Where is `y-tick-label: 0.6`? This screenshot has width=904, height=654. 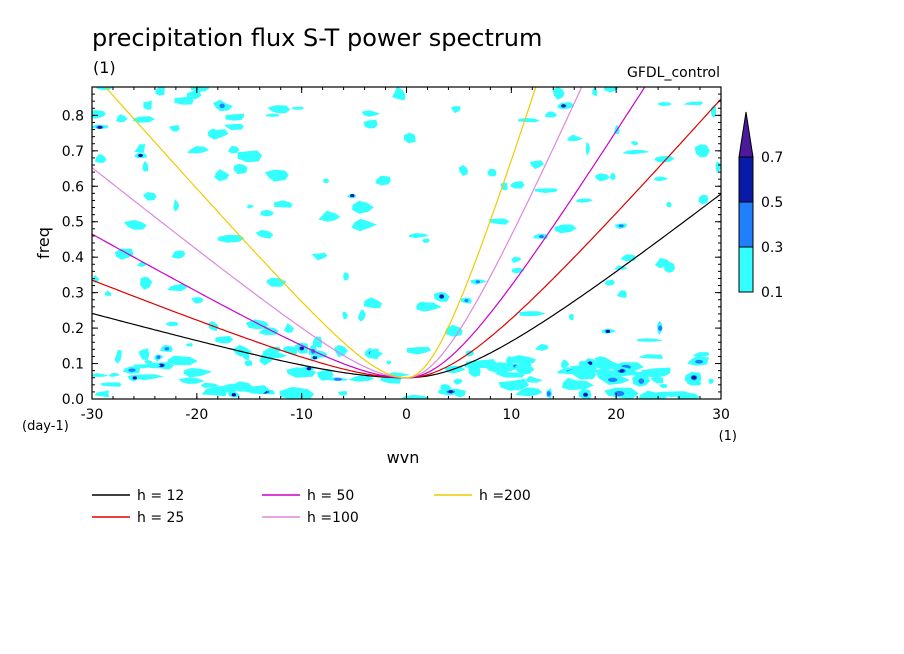 y-tick-label: 0.6 is located at coordinates (73, 187).